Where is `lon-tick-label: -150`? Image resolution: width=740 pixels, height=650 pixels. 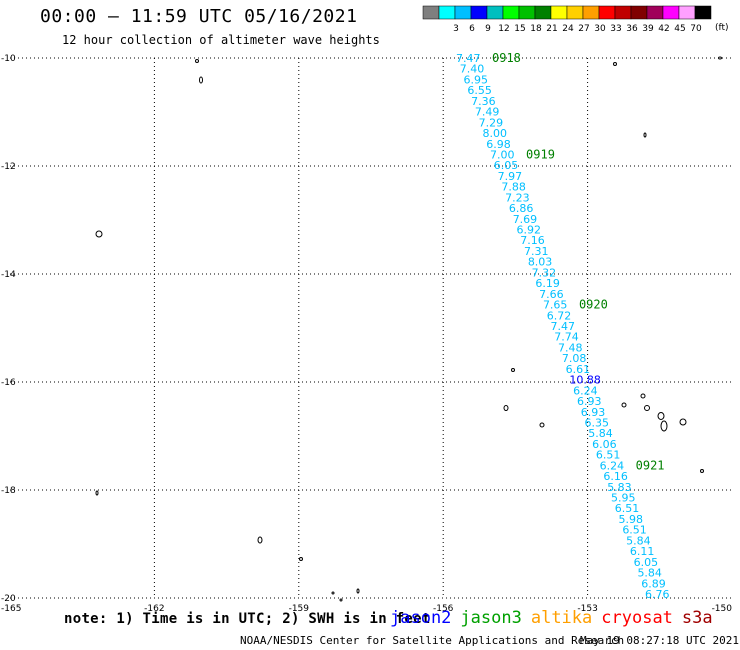
lon-tick-label: -150 is located at coordinates (722, 609).